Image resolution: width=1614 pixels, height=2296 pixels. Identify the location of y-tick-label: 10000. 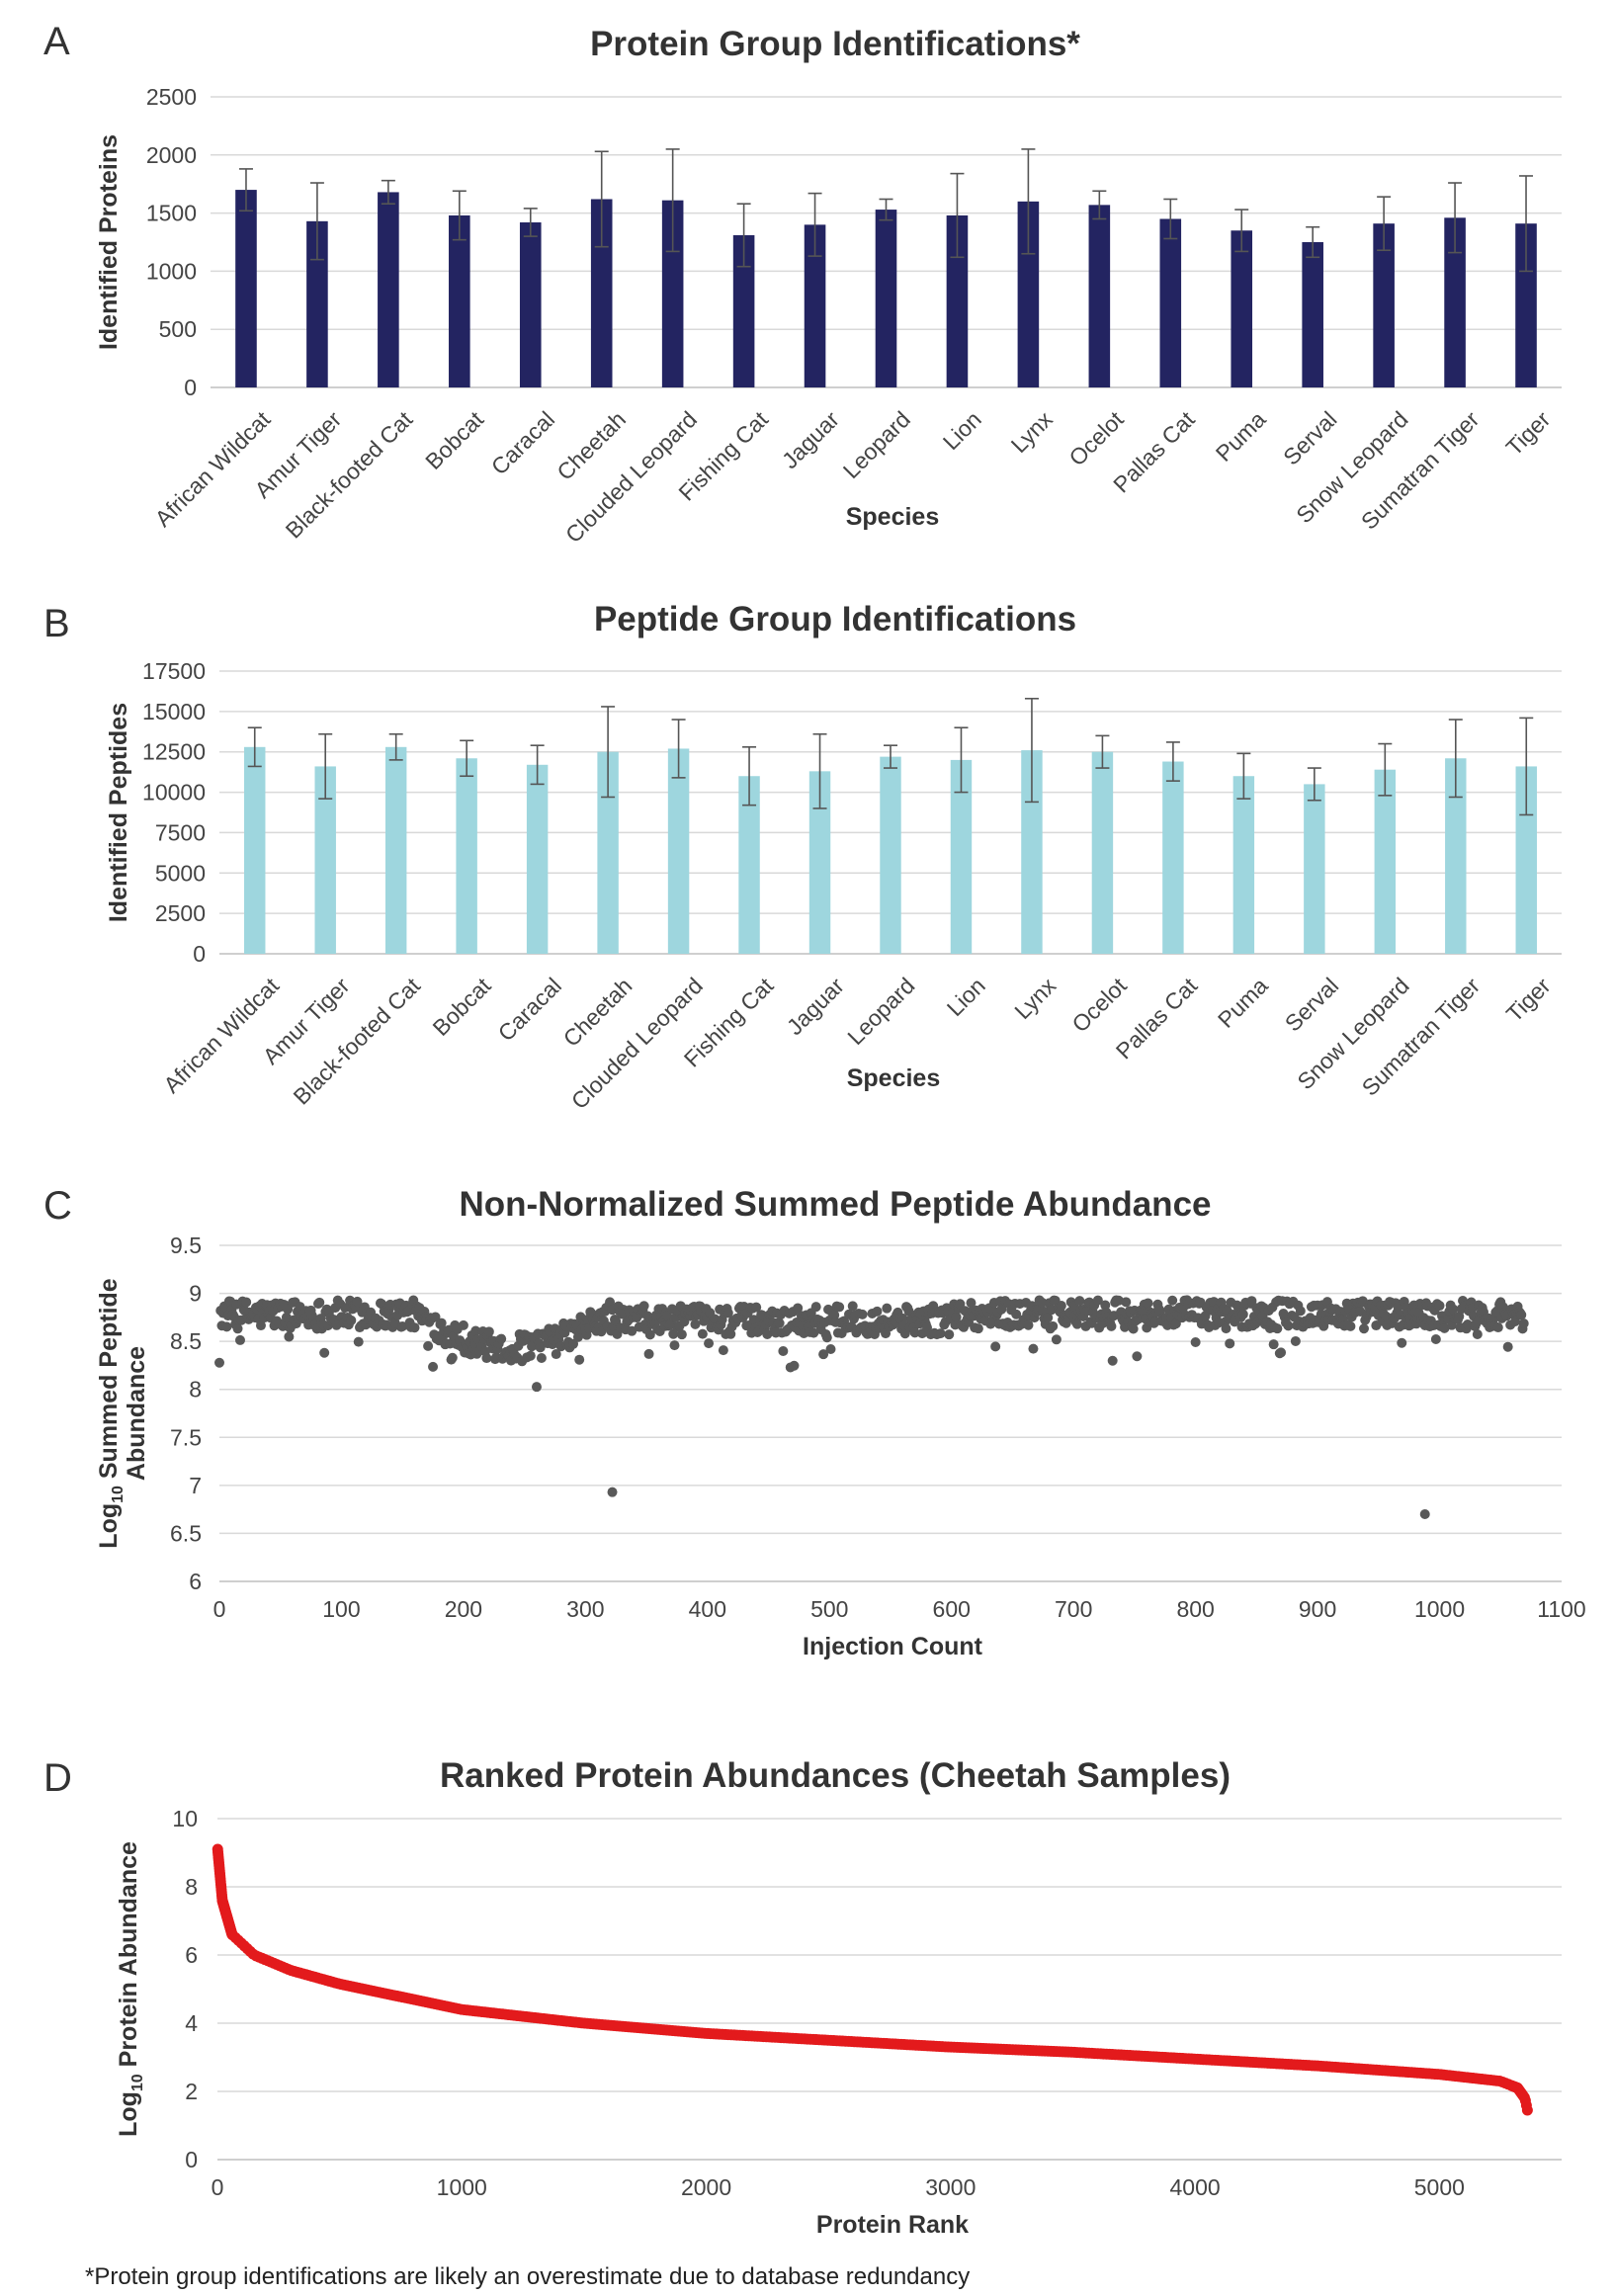
(174, 793).